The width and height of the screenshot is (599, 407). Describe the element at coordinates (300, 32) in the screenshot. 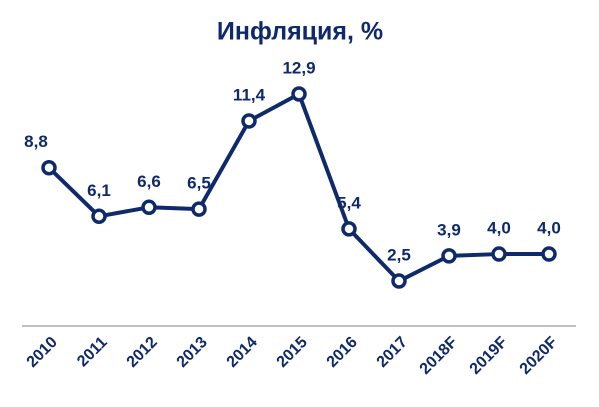

I see `chart-title: Инфляция, %` at that location.